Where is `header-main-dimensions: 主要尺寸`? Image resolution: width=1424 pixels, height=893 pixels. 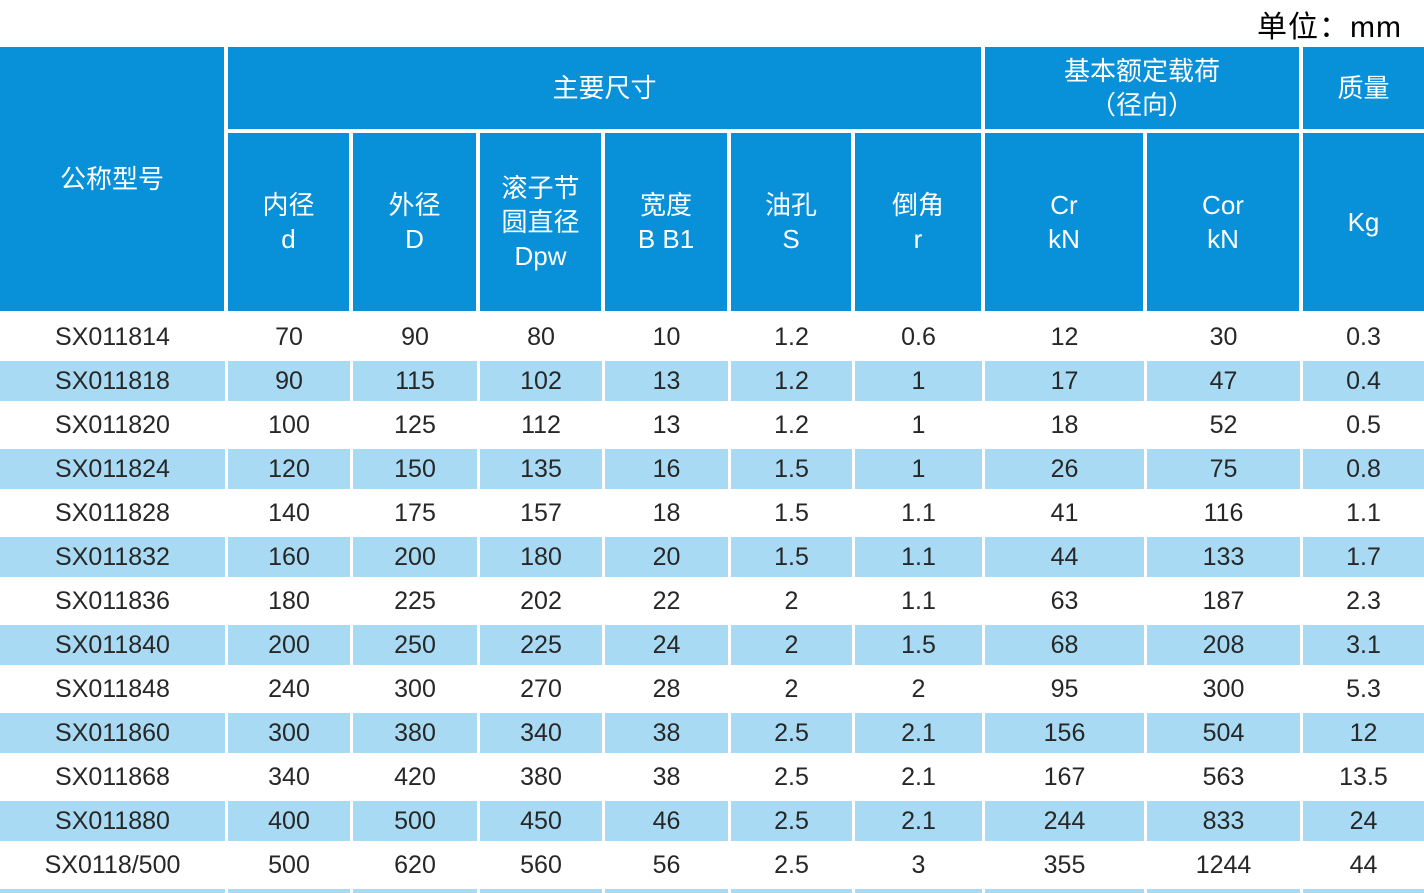
header-main-dimensions: 主要尺寸 is located at coordinates (606, 90).